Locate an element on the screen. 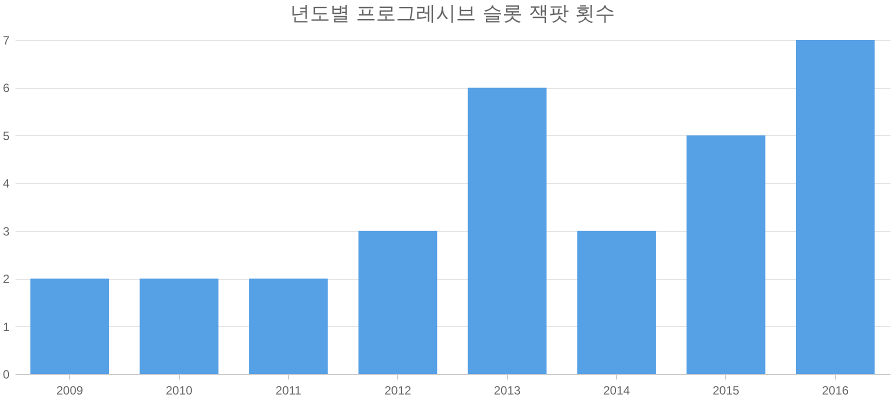 The image size is (892, 400). x-tick-label: 2014 is located at coordinates (616, 391).